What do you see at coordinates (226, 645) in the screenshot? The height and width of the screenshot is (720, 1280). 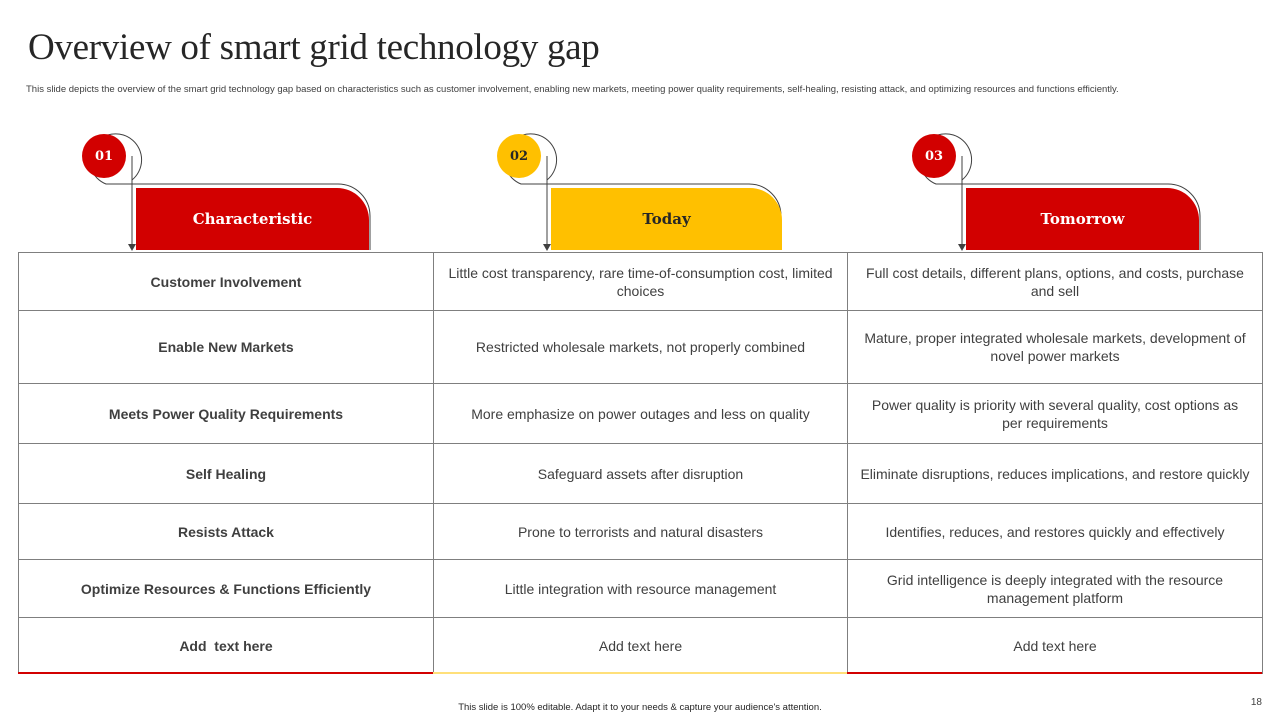 I see `cell-characteristic: Add text here` at bounding box center [226, 645].